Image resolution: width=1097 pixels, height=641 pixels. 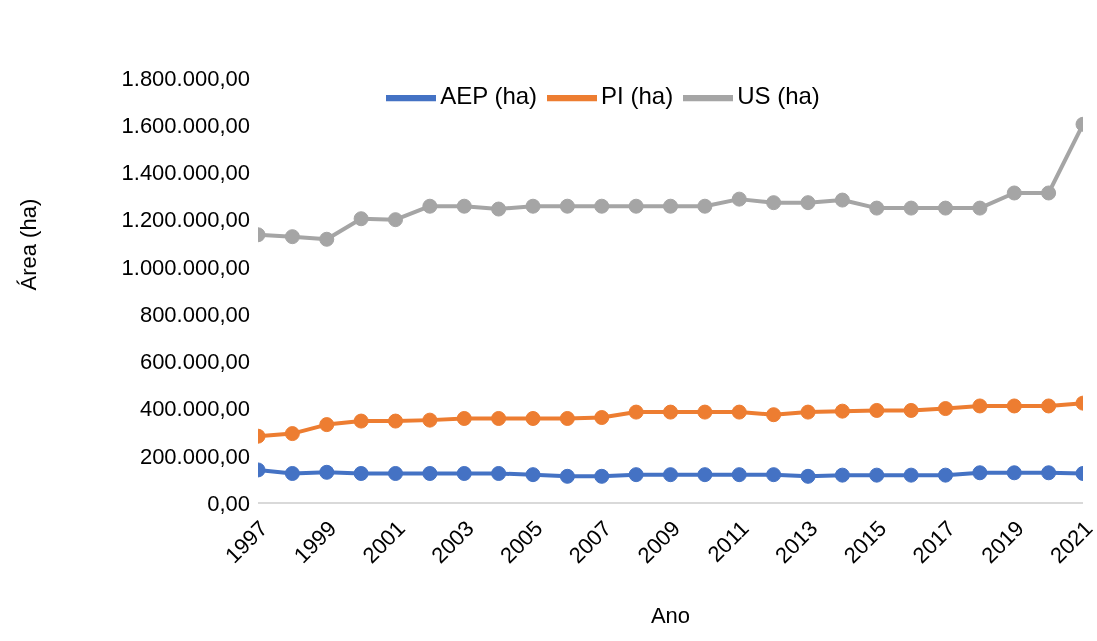 What do you see at coordinates (185, 126) in the screenshot?
I see `y-tick-label: 1.600.000,00` at bounding box center [185, 126].